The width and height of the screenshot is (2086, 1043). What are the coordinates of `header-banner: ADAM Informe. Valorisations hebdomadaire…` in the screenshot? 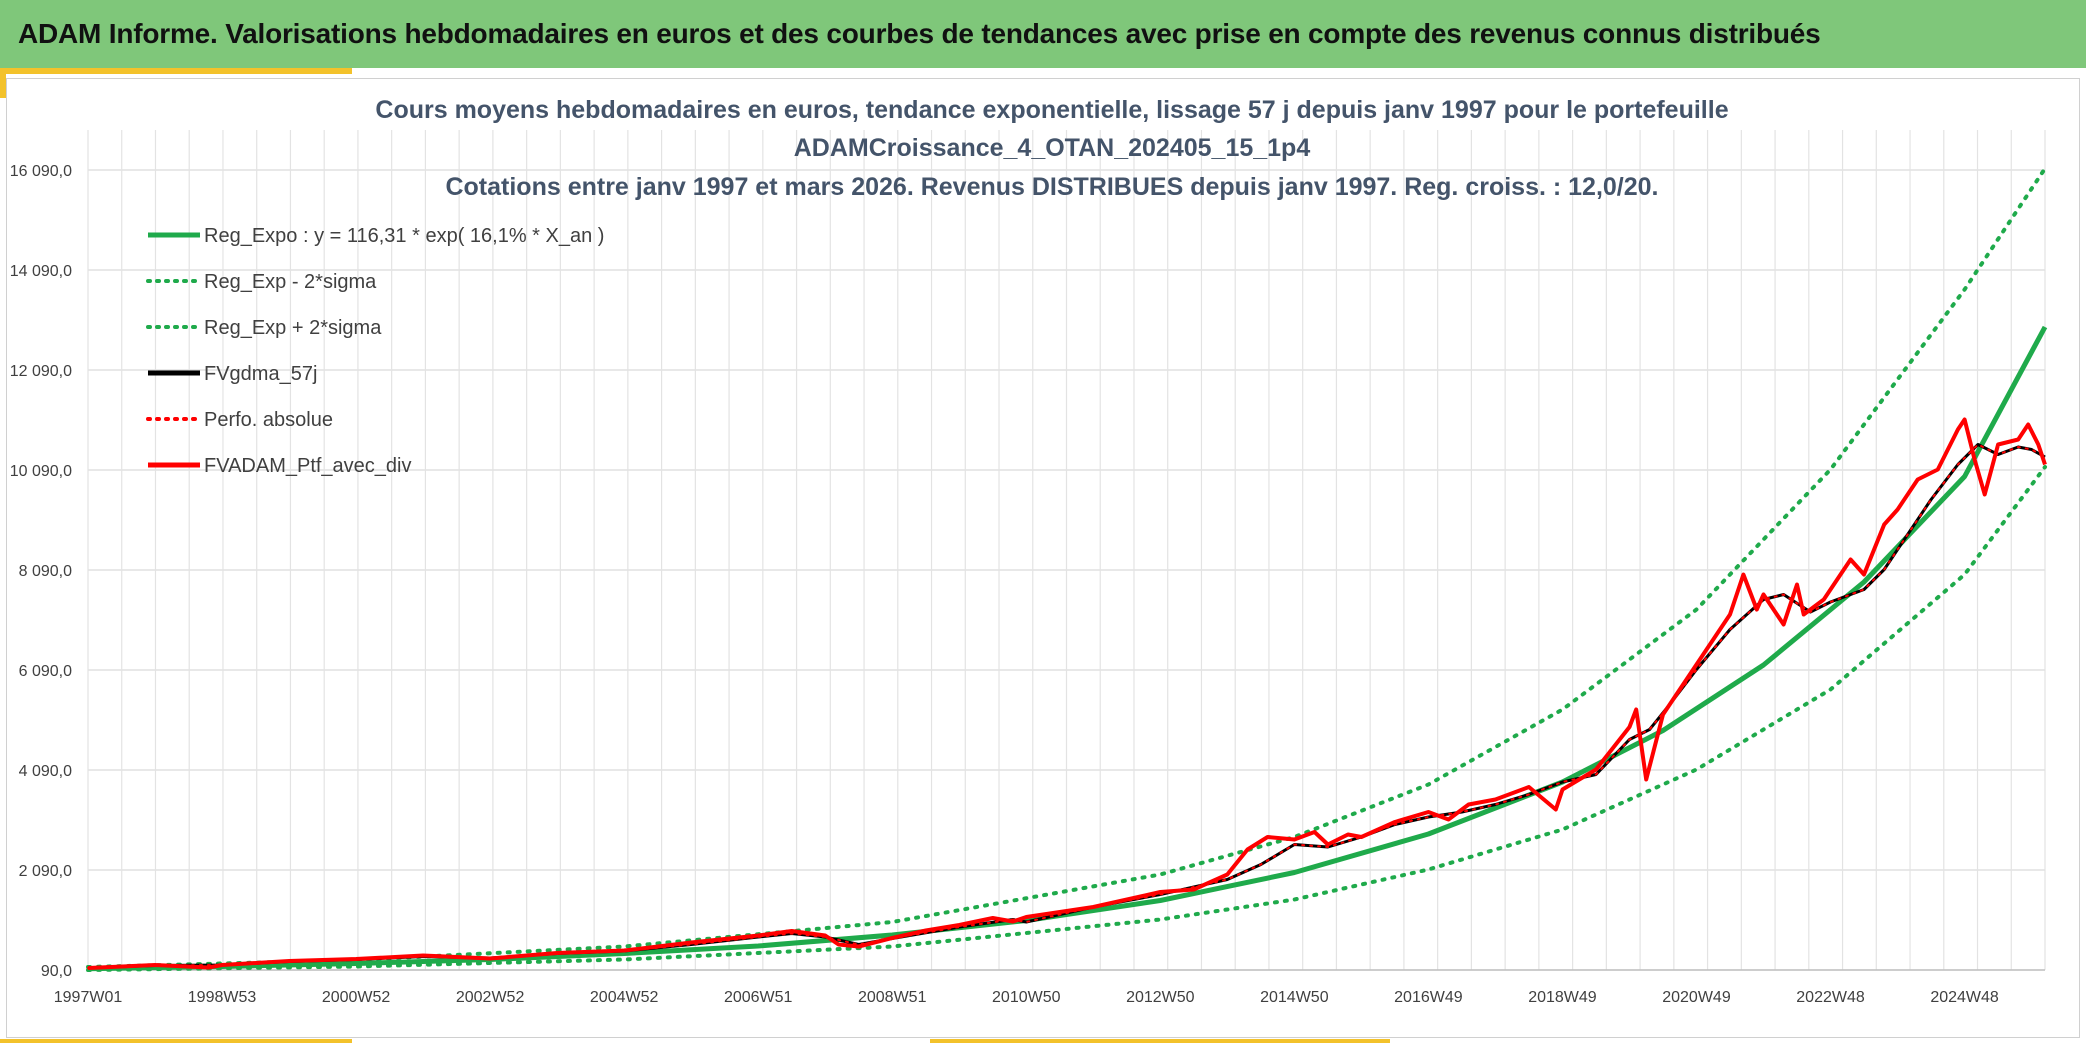 It's located at (1043, 34).